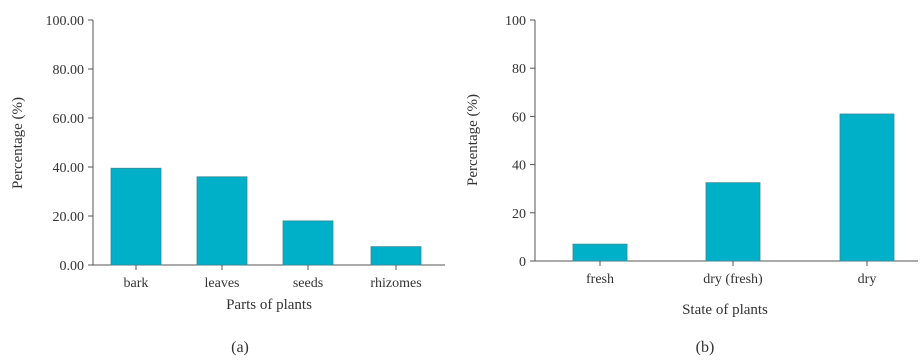  What do you see at coordinates (395, 283) in the screenshot?
I see `chart-a-x-tick-label: rhizomes` at bounding box center [395, 283].